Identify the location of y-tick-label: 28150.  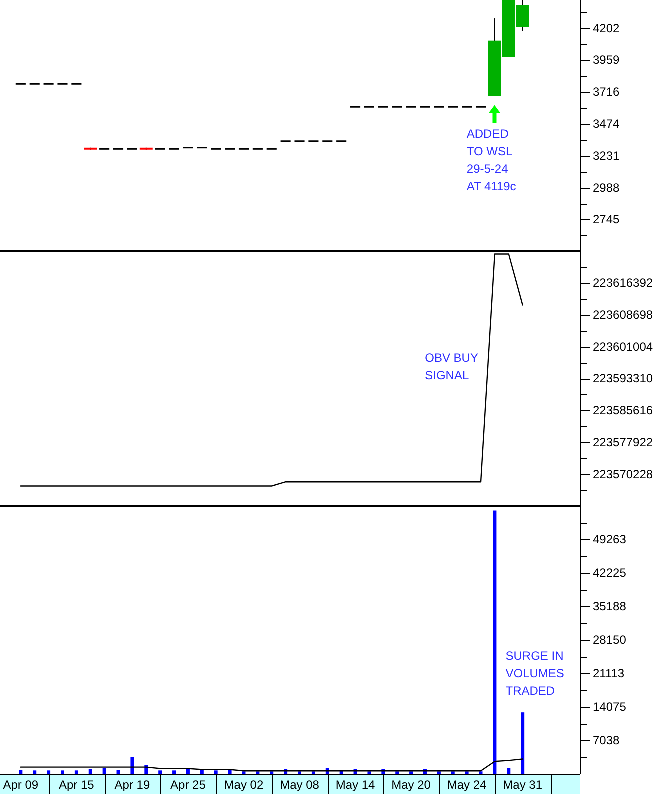
(610, 640).